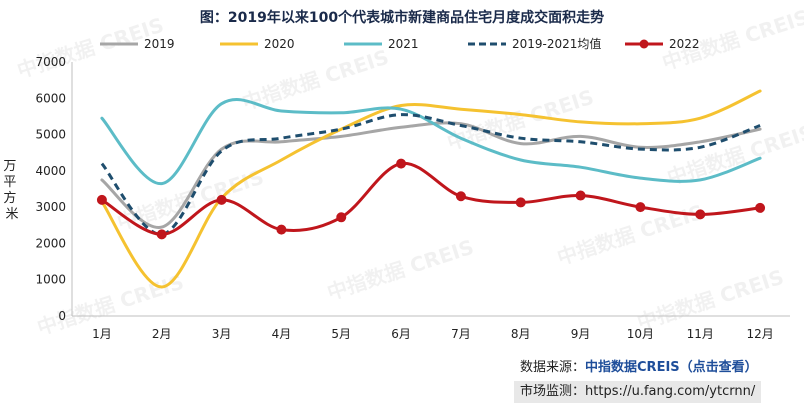 Image resolution: width=804 pixels, height=408 pixels. I want to click on source-view-link: （点击查看）, so click(718, 367).